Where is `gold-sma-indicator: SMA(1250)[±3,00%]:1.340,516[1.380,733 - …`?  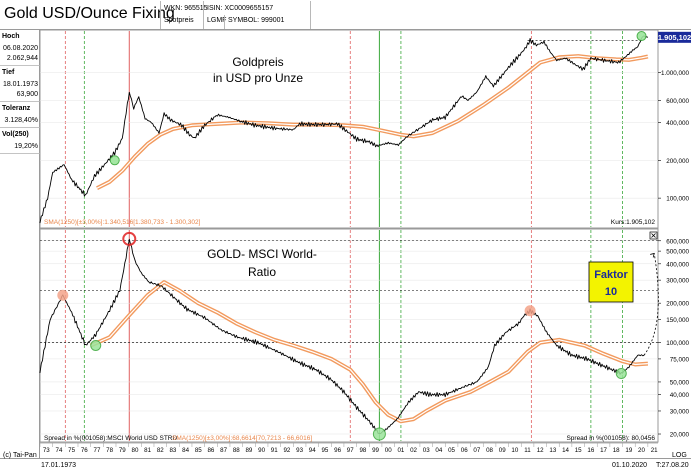 gold-sma-indicator: SMA(1250)[±3,00%]:1.340,516[1.380,733 - … is located at coordinates (122, 222).